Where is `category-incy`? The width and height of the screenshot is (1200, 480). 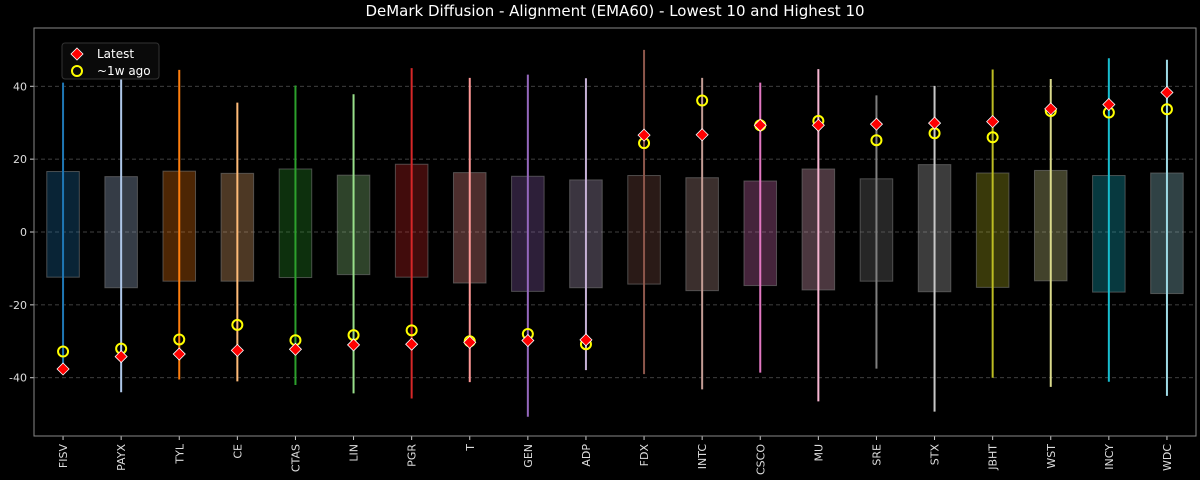 category-incy is located at coordinates (1109, 220).